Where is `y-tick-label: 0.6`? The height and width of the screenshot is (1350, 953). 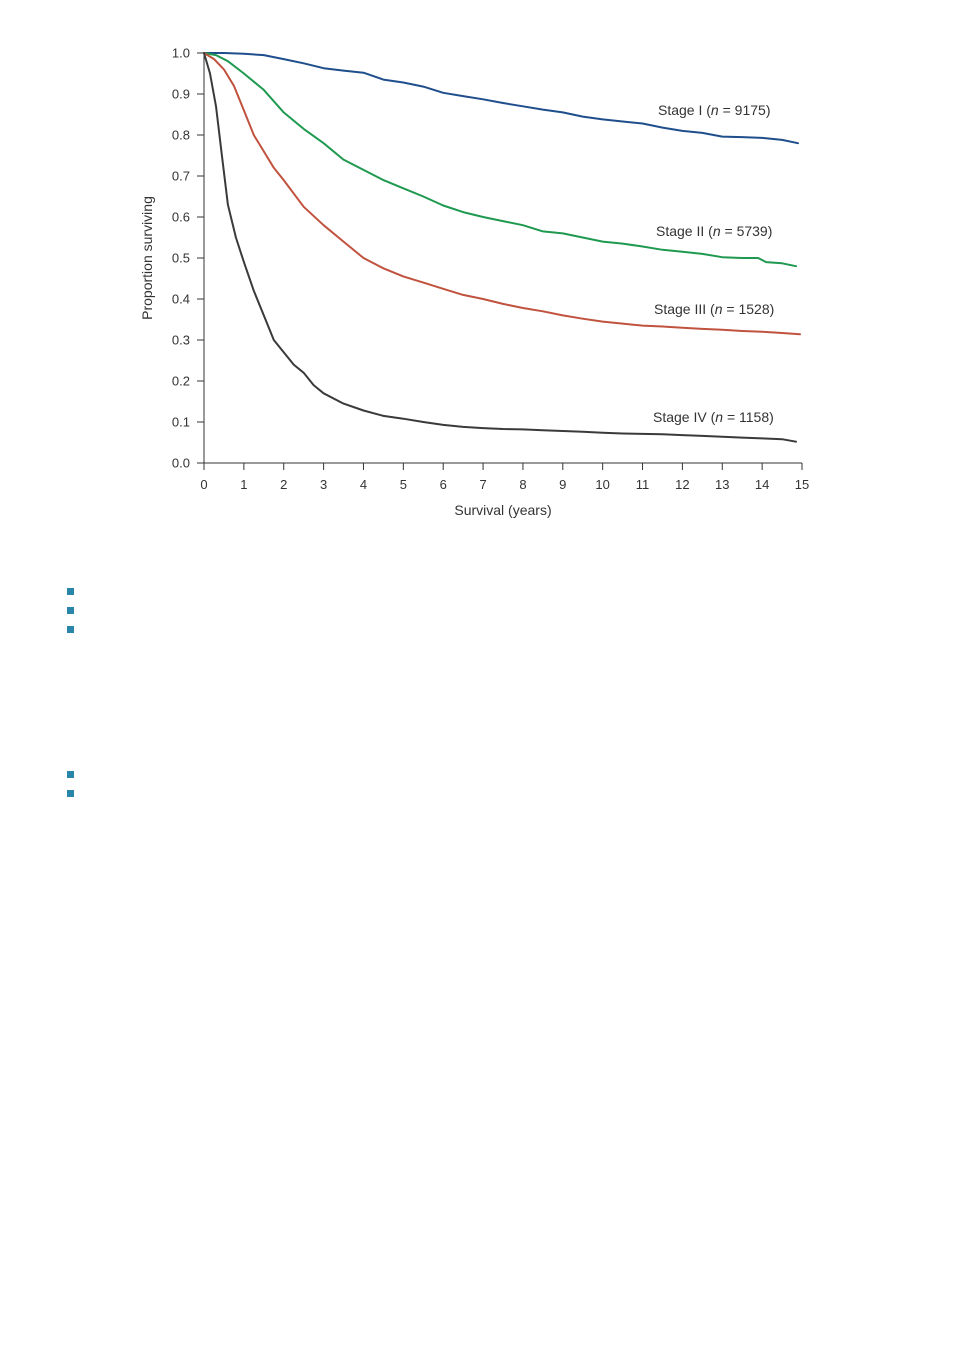 y-tick-label: 0.6 is located at coordinates (181, 217).